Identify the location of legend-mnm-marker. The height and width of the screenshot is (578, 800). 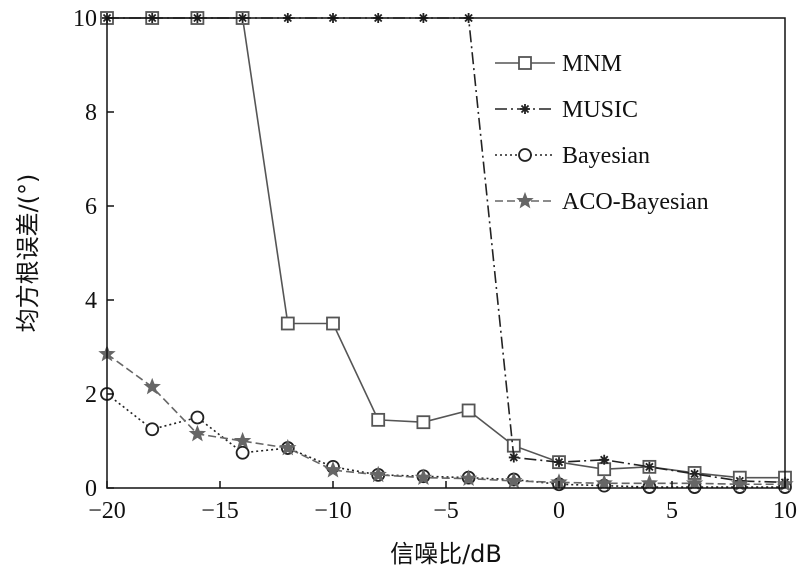
(525, 63).